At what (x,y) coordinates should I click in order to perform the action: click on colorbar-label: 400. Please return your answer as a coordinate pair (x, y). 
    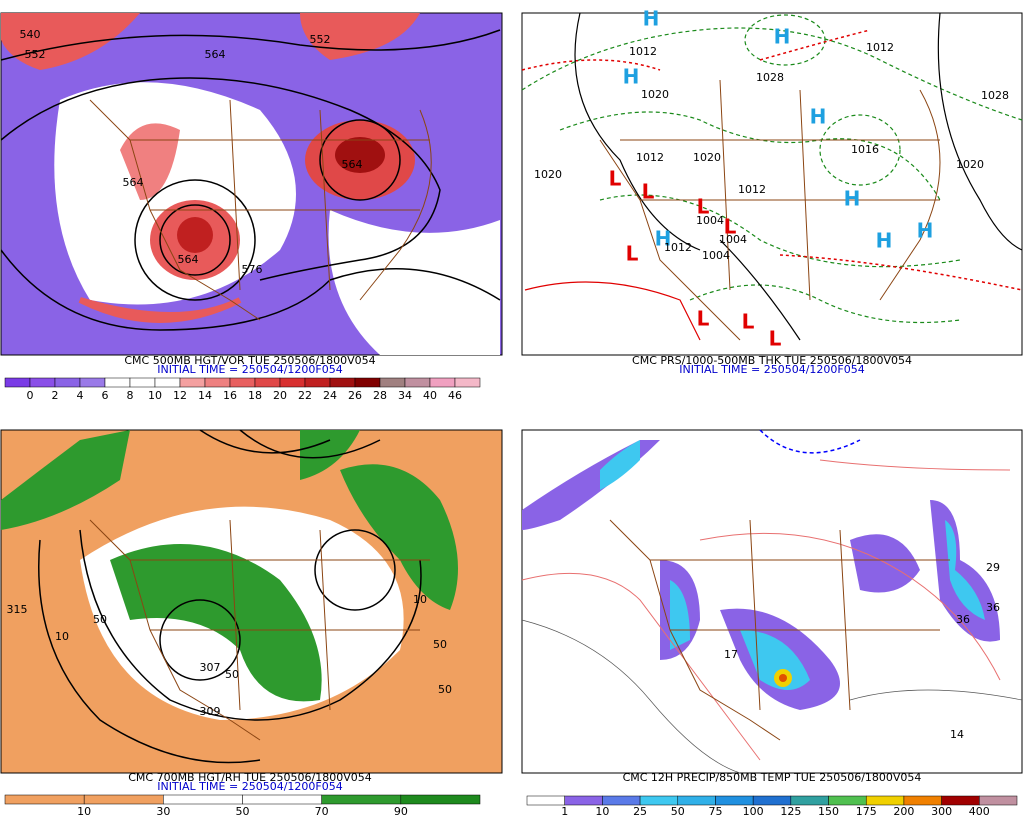
    Looking at the image, I should click on (979, 811).